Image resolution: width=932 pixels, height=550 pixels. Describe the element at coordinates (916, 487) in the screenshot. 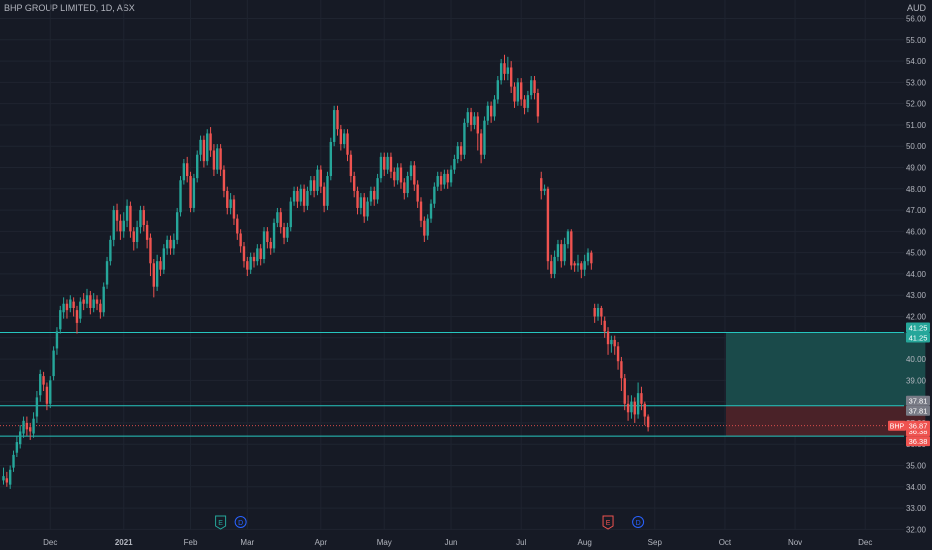

I see `y-tick-label: 34.00` at that location.